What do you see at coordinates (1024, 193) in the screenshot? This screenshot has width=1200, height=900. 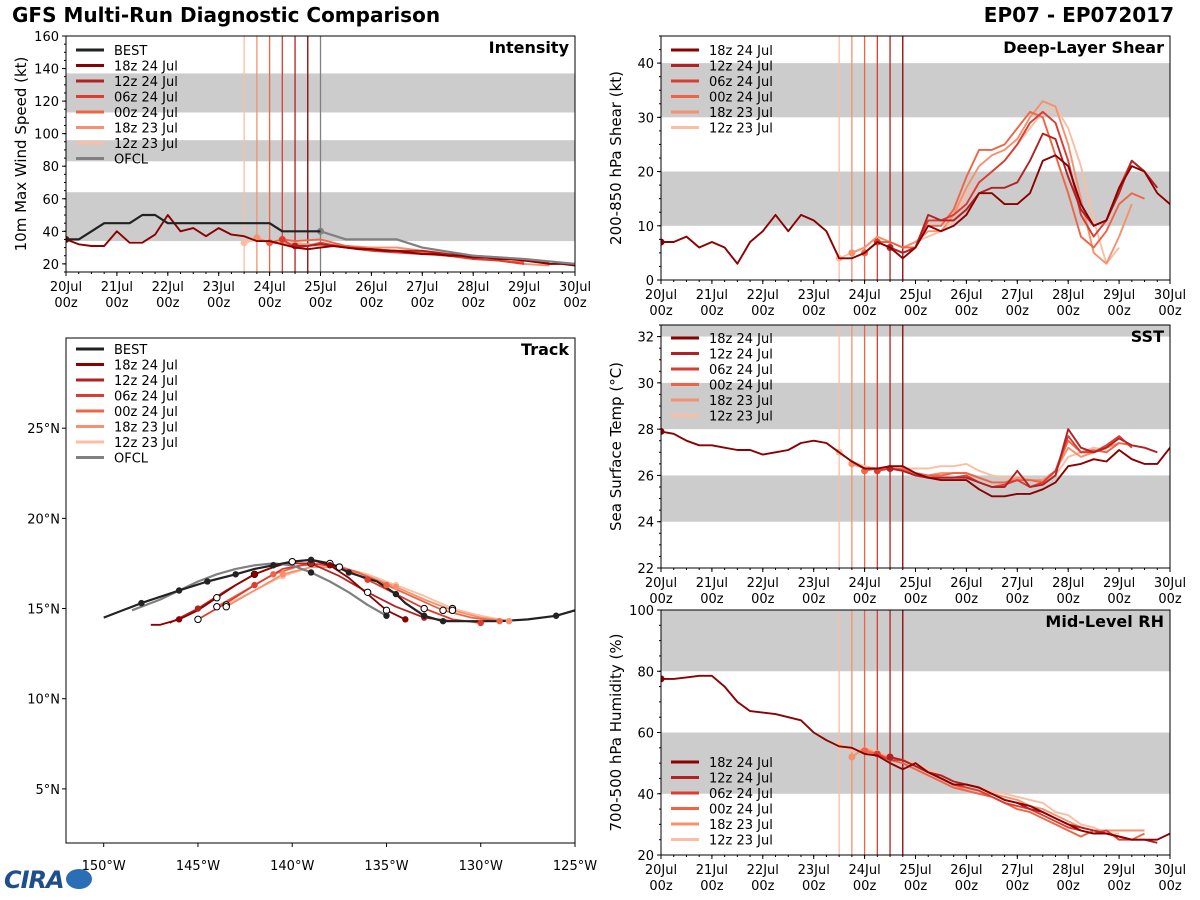 I see `series-line-12z-24-jul` at bounding box center [1024, 193].